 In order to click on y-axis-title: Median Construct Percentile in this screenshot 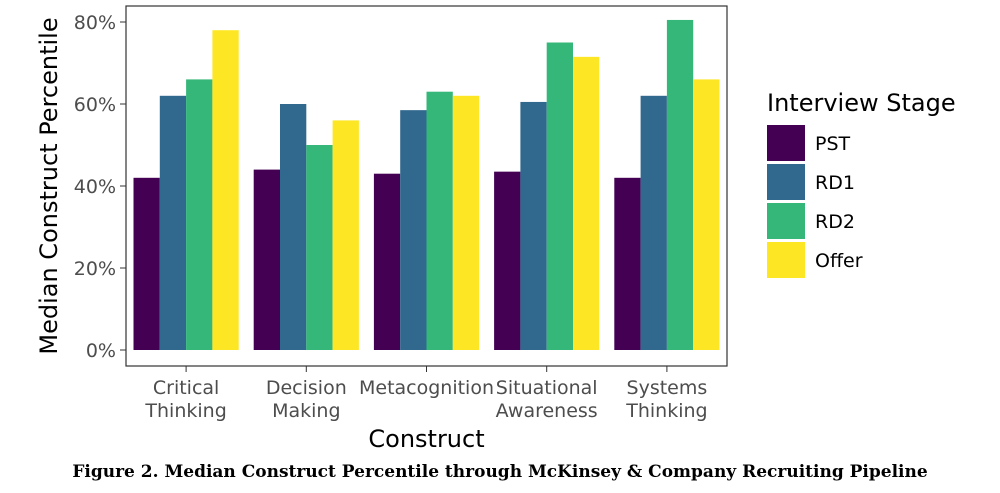, I will do `click(49, 185)`.